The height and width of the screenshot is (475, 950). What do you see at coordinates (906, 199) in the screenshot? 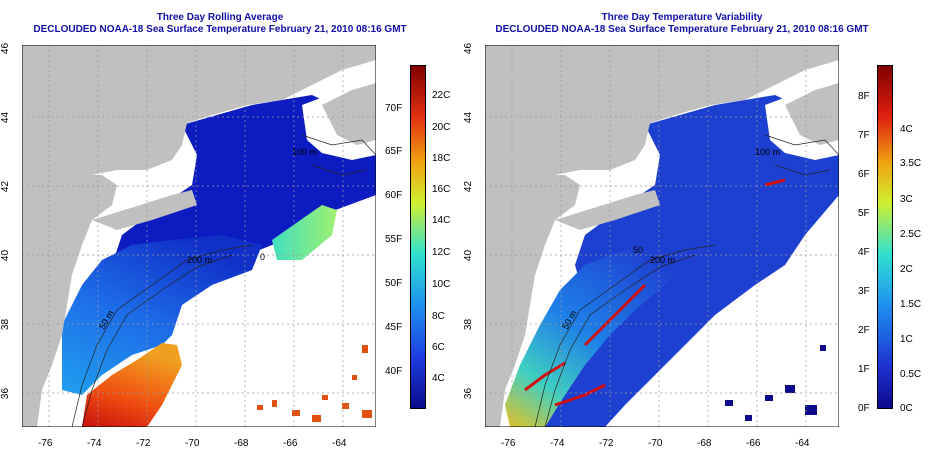
I see `var-cb-c-3: 3C` at bounding box center [906, 199].